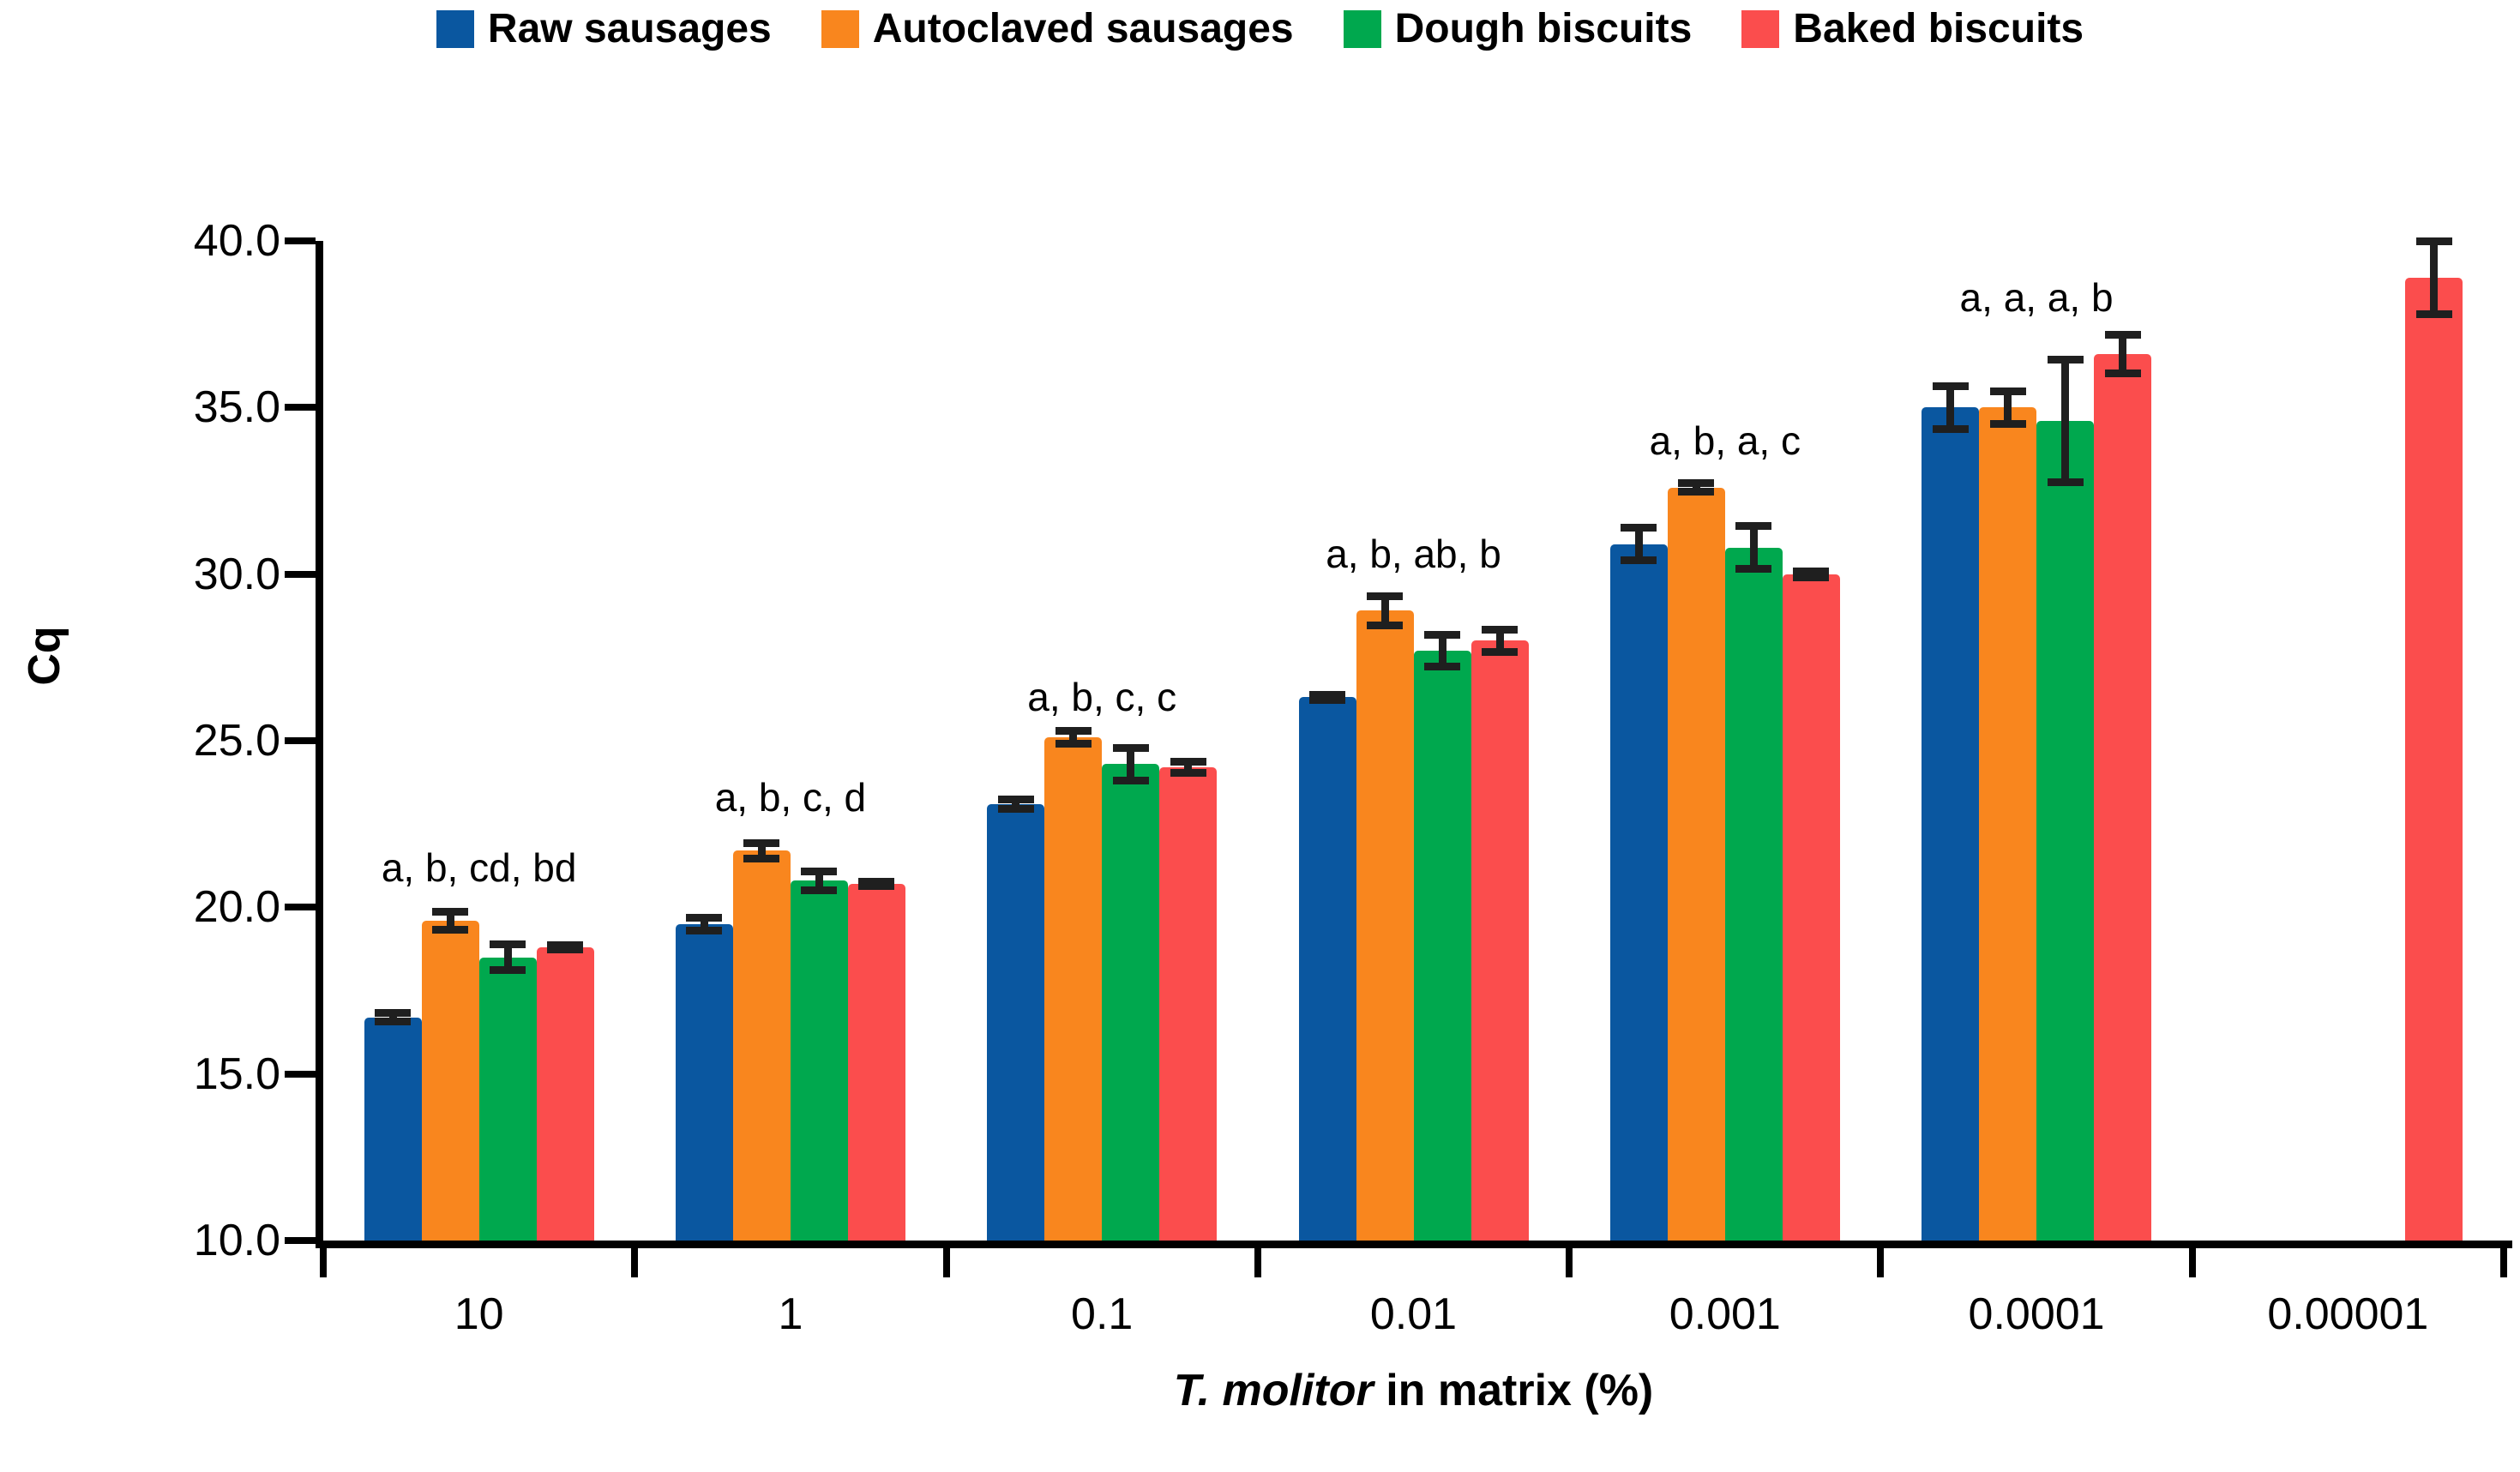 The height and width of the screenshot is (1472, 2520). Describe the element at coordinates (790, 1314) in the screenshot. I see `x-tick-label-1: 1` at that location.